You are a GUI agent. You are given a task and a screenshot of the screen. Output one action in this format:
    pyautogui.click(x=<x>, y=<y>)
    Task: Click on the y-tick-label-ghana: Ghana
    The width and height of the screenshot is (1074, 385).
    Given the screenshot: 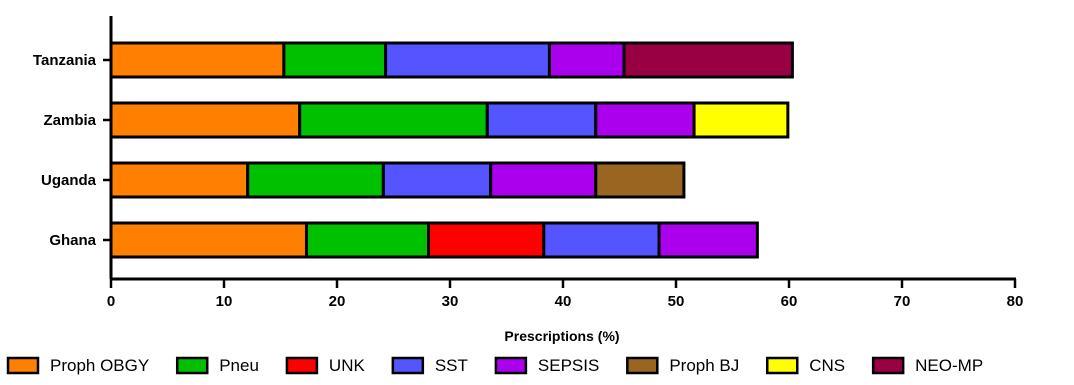 What is the action you would take?
    pyautogui.click(x=72, y=240)
    